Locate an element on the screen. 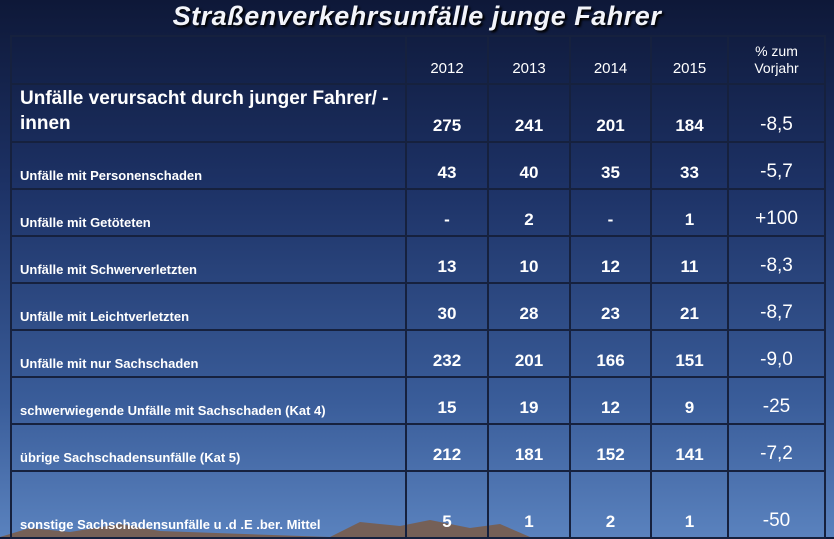  value-cell: 15 is located at coordinates (447, 400).